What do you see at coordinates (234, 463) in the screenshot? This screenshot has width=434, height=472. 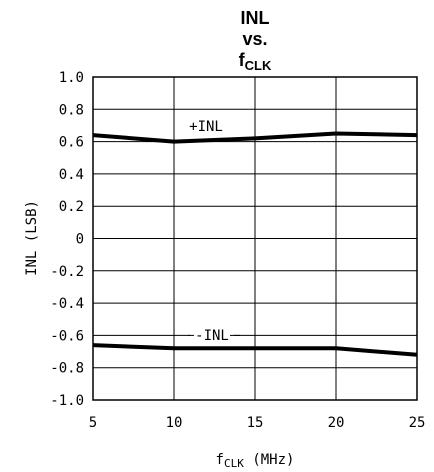 I see `x-axis-label-clk-subscript: CLK` at bounding box center [234, 463].